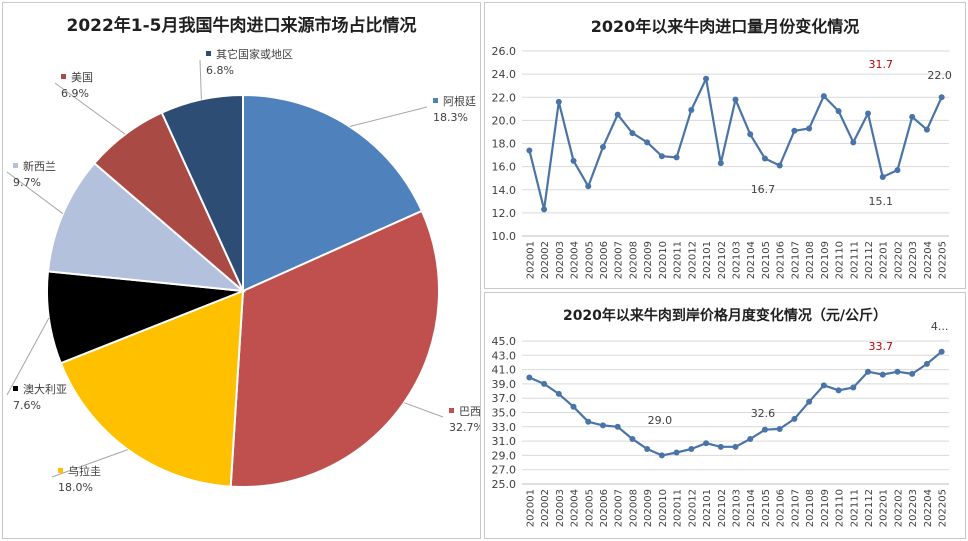  What do you see at coordinates (633, 508) in the screenshot?
I see `x-tick-label: 202008` at bounding box center [633, 508].